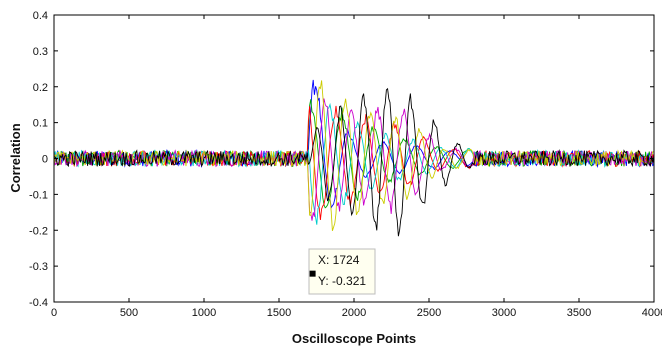 The image size is (662, 351). Describe the element at coordinates (15, 157) in the screenshot. I see `y-axis-title: Correlation` at that location.